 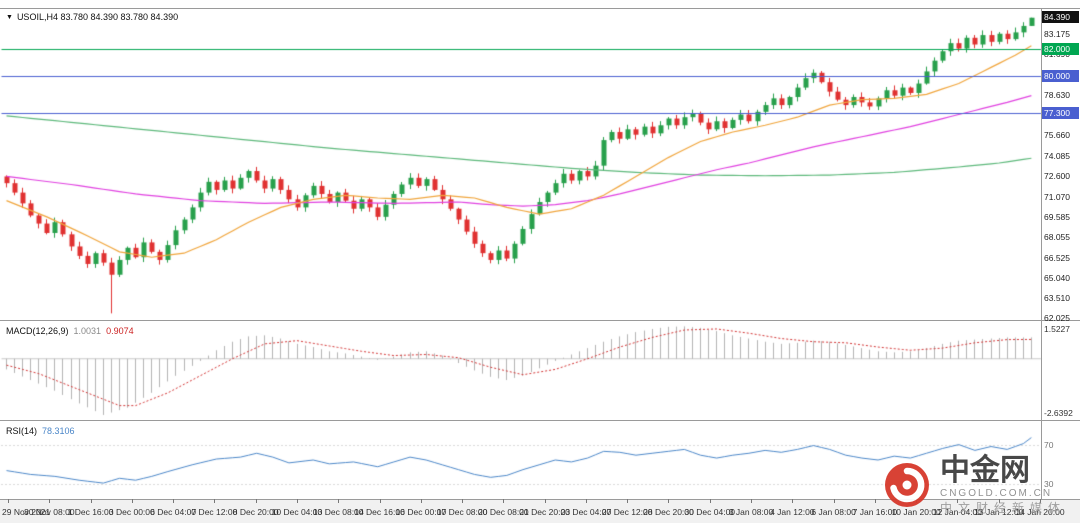 I want to click on chart-top-border, so click(x=540, y=8).